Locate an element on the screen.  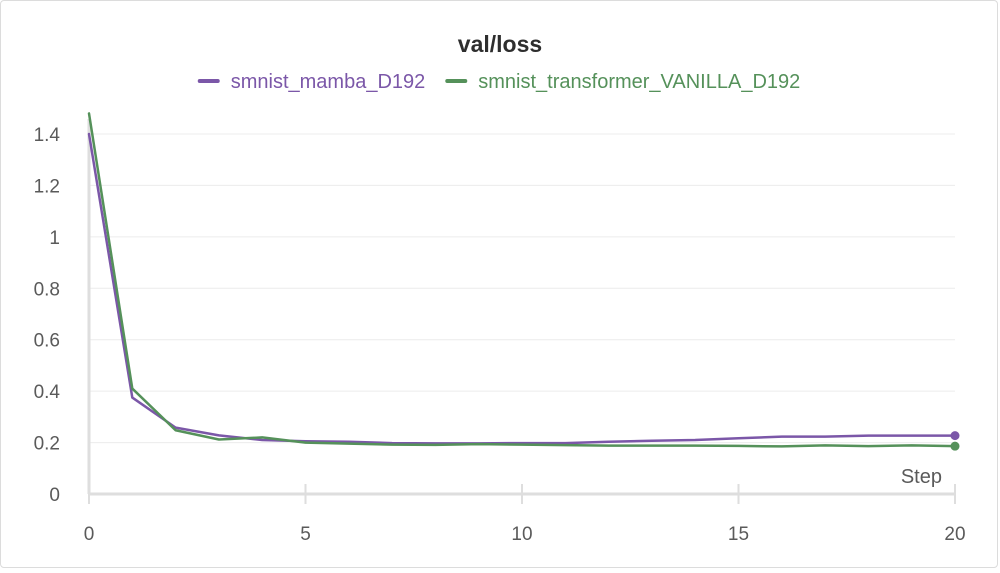
legend-item: smnist_mamba_D192 is located at coordinates (311, 82).